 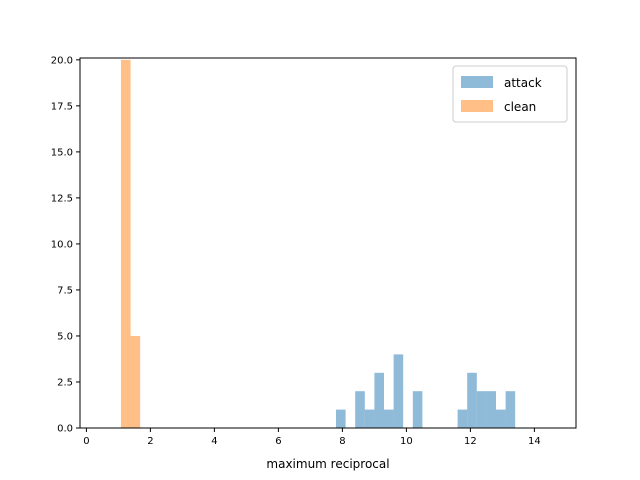 What do you see at coordinates (62, 152) in the screenshot?
I see `y-tick-label: 15.0` at bounding box center [62, 152].